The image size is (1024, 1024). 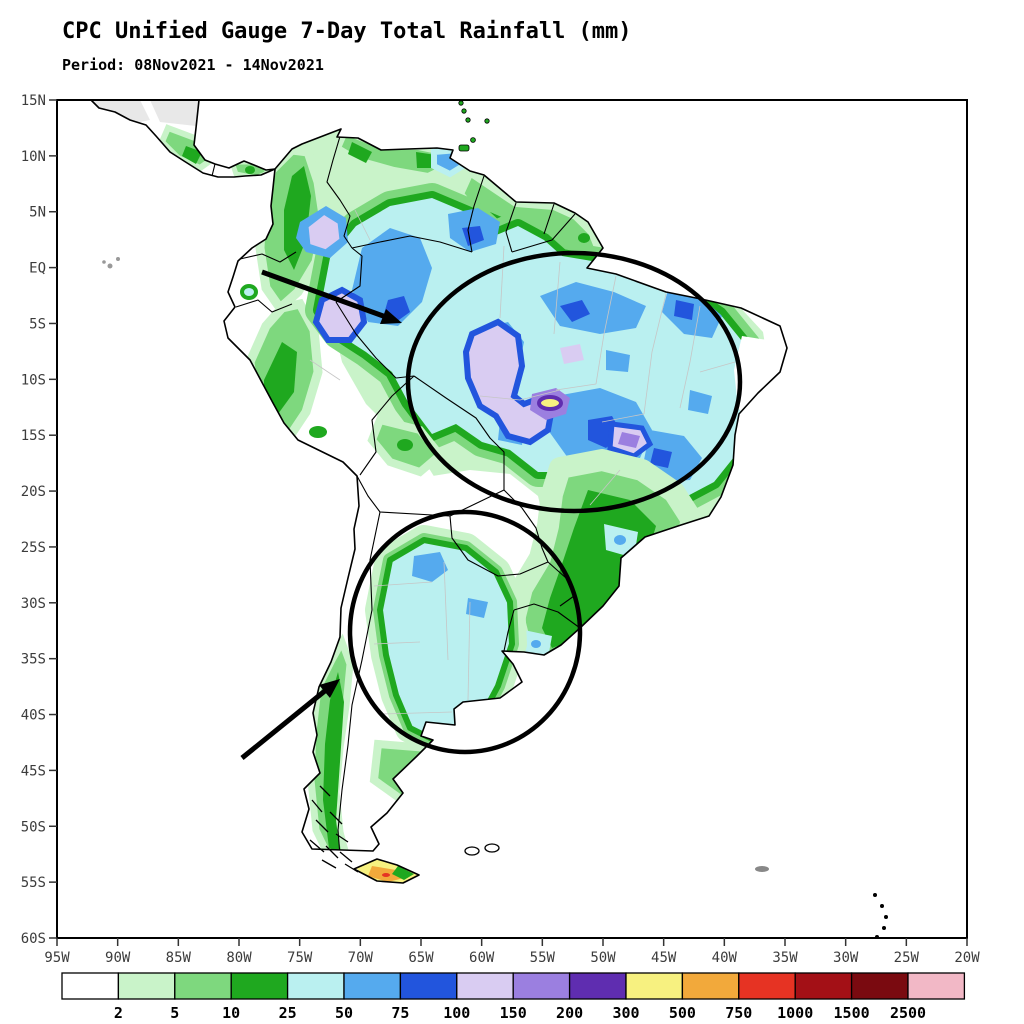 I want to click on lon-tick-label: 75W, so click(x=300, y=958).